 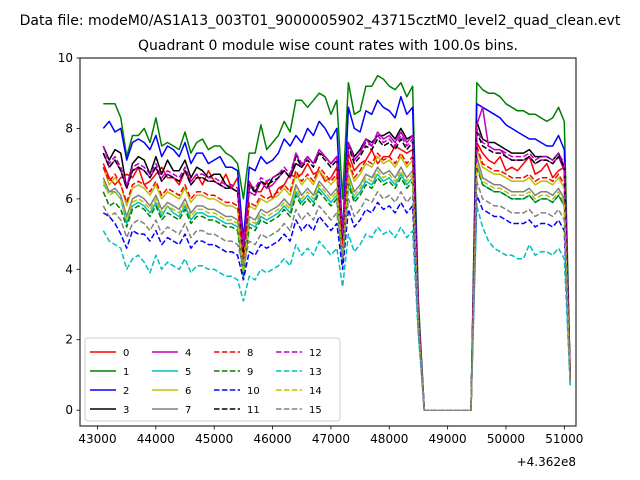 I want to click on x-tick-label: 49000, so click(x=448, y=439).